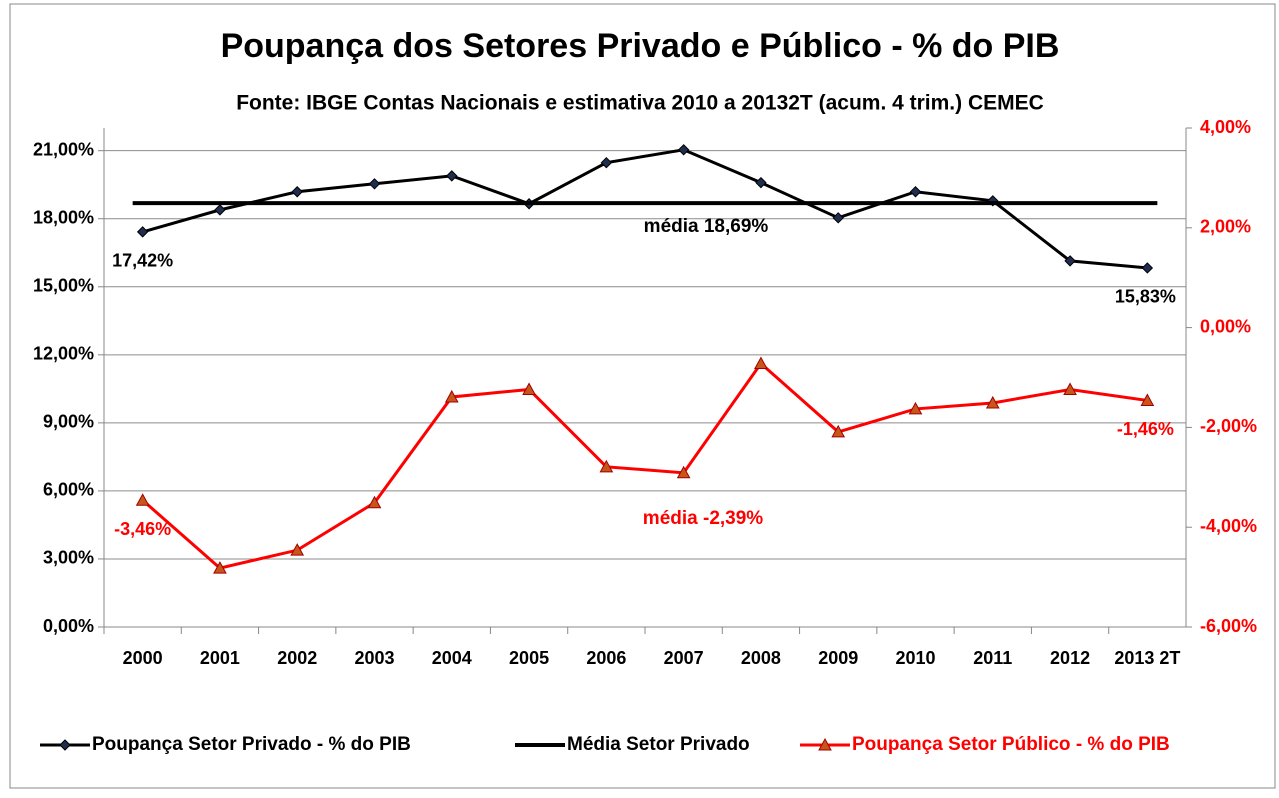  Describe the element at coordinates (142, 261) in the screenshot. I see `data-label: 17,42%` at that location.